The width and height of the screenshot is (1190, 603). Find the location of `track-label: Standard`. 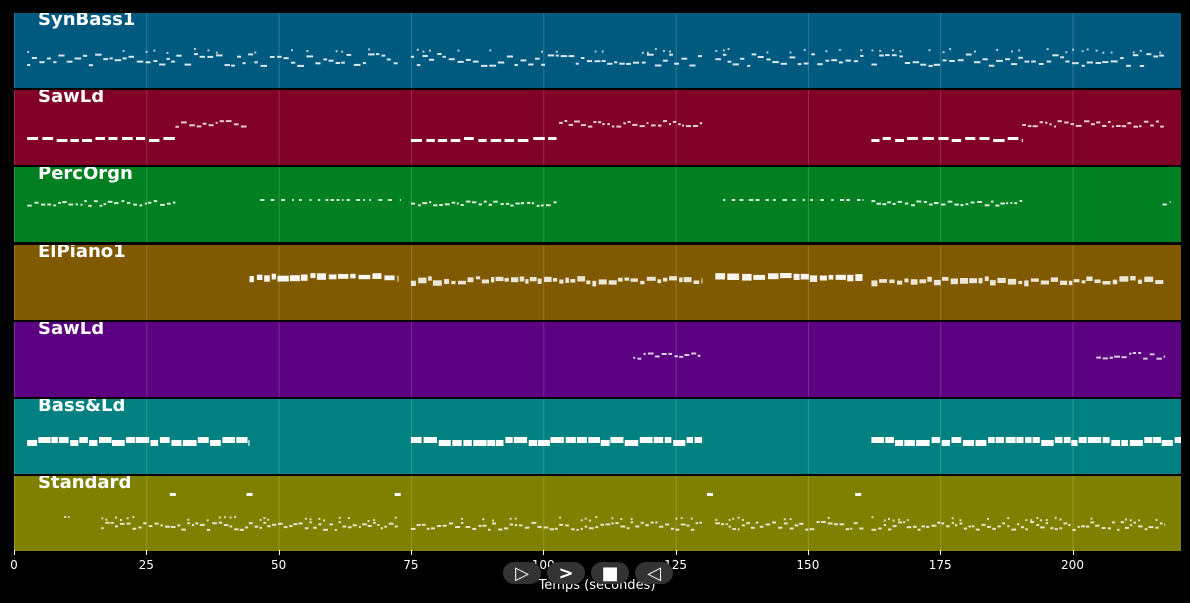

track-label: Standard is located at coordinates (85, 485).